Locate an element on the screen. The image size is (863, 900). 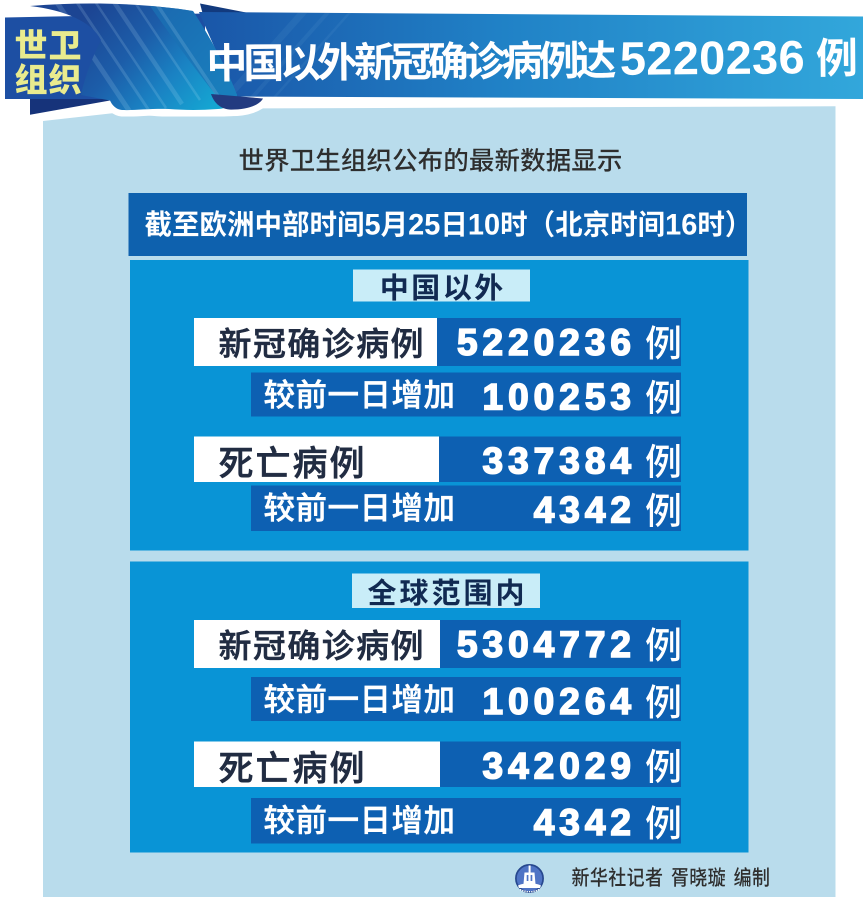
svg-text: 100264 is located at coordinates (559, 701).